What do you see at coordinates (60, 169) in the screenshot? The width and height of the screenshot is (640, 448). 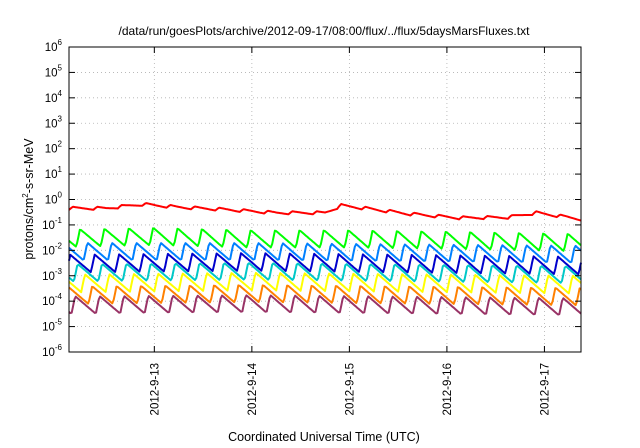 I see `y-tick-label-exp: 1` at bounding box center [60, 169].